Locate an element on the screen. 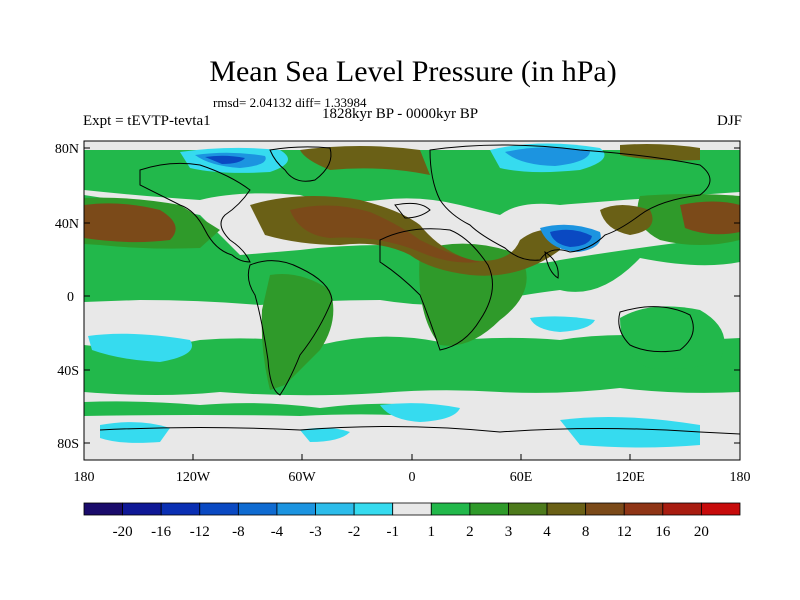  lat-label-80s: 80S is located at coordinates (68, 444).